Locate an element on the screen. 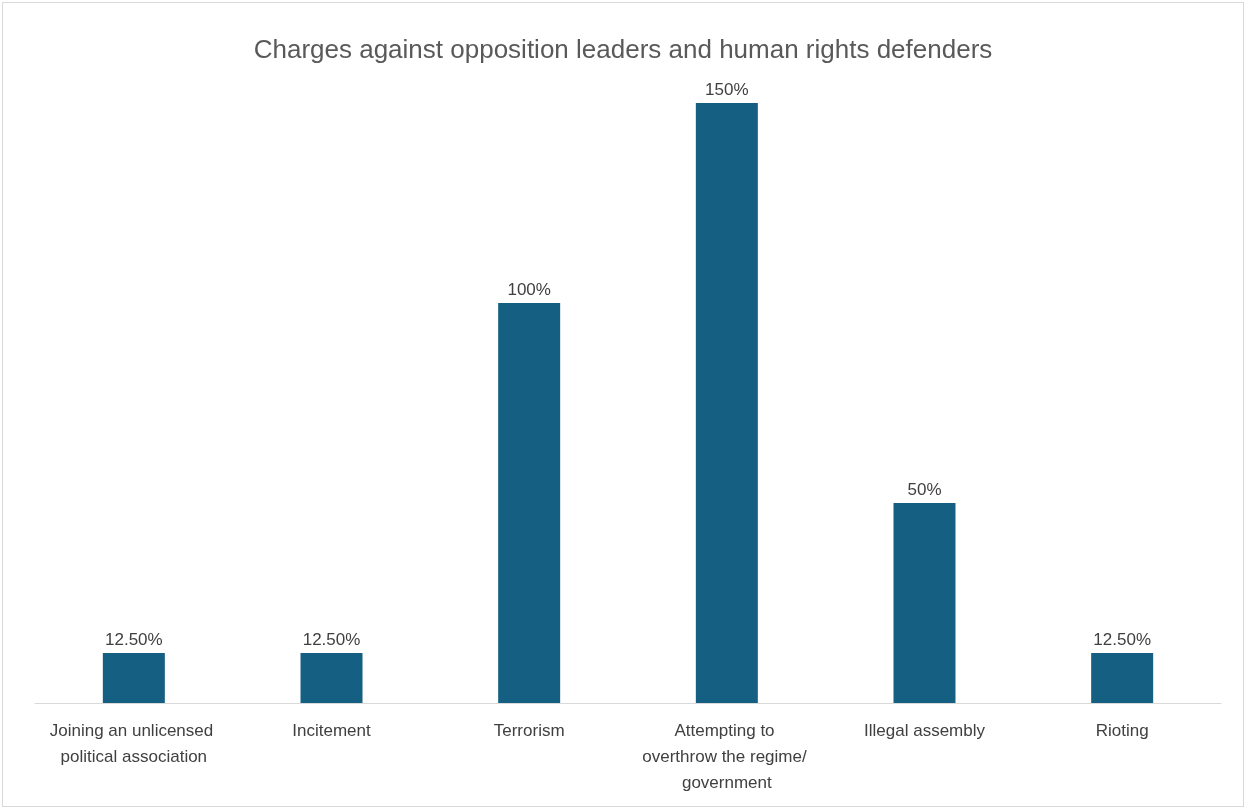 Image resolution: width=1248 pixels, height=811 pixels. x-tick-label: Attempting to overthrow the regime/ government is located at coordinates (727, 756).